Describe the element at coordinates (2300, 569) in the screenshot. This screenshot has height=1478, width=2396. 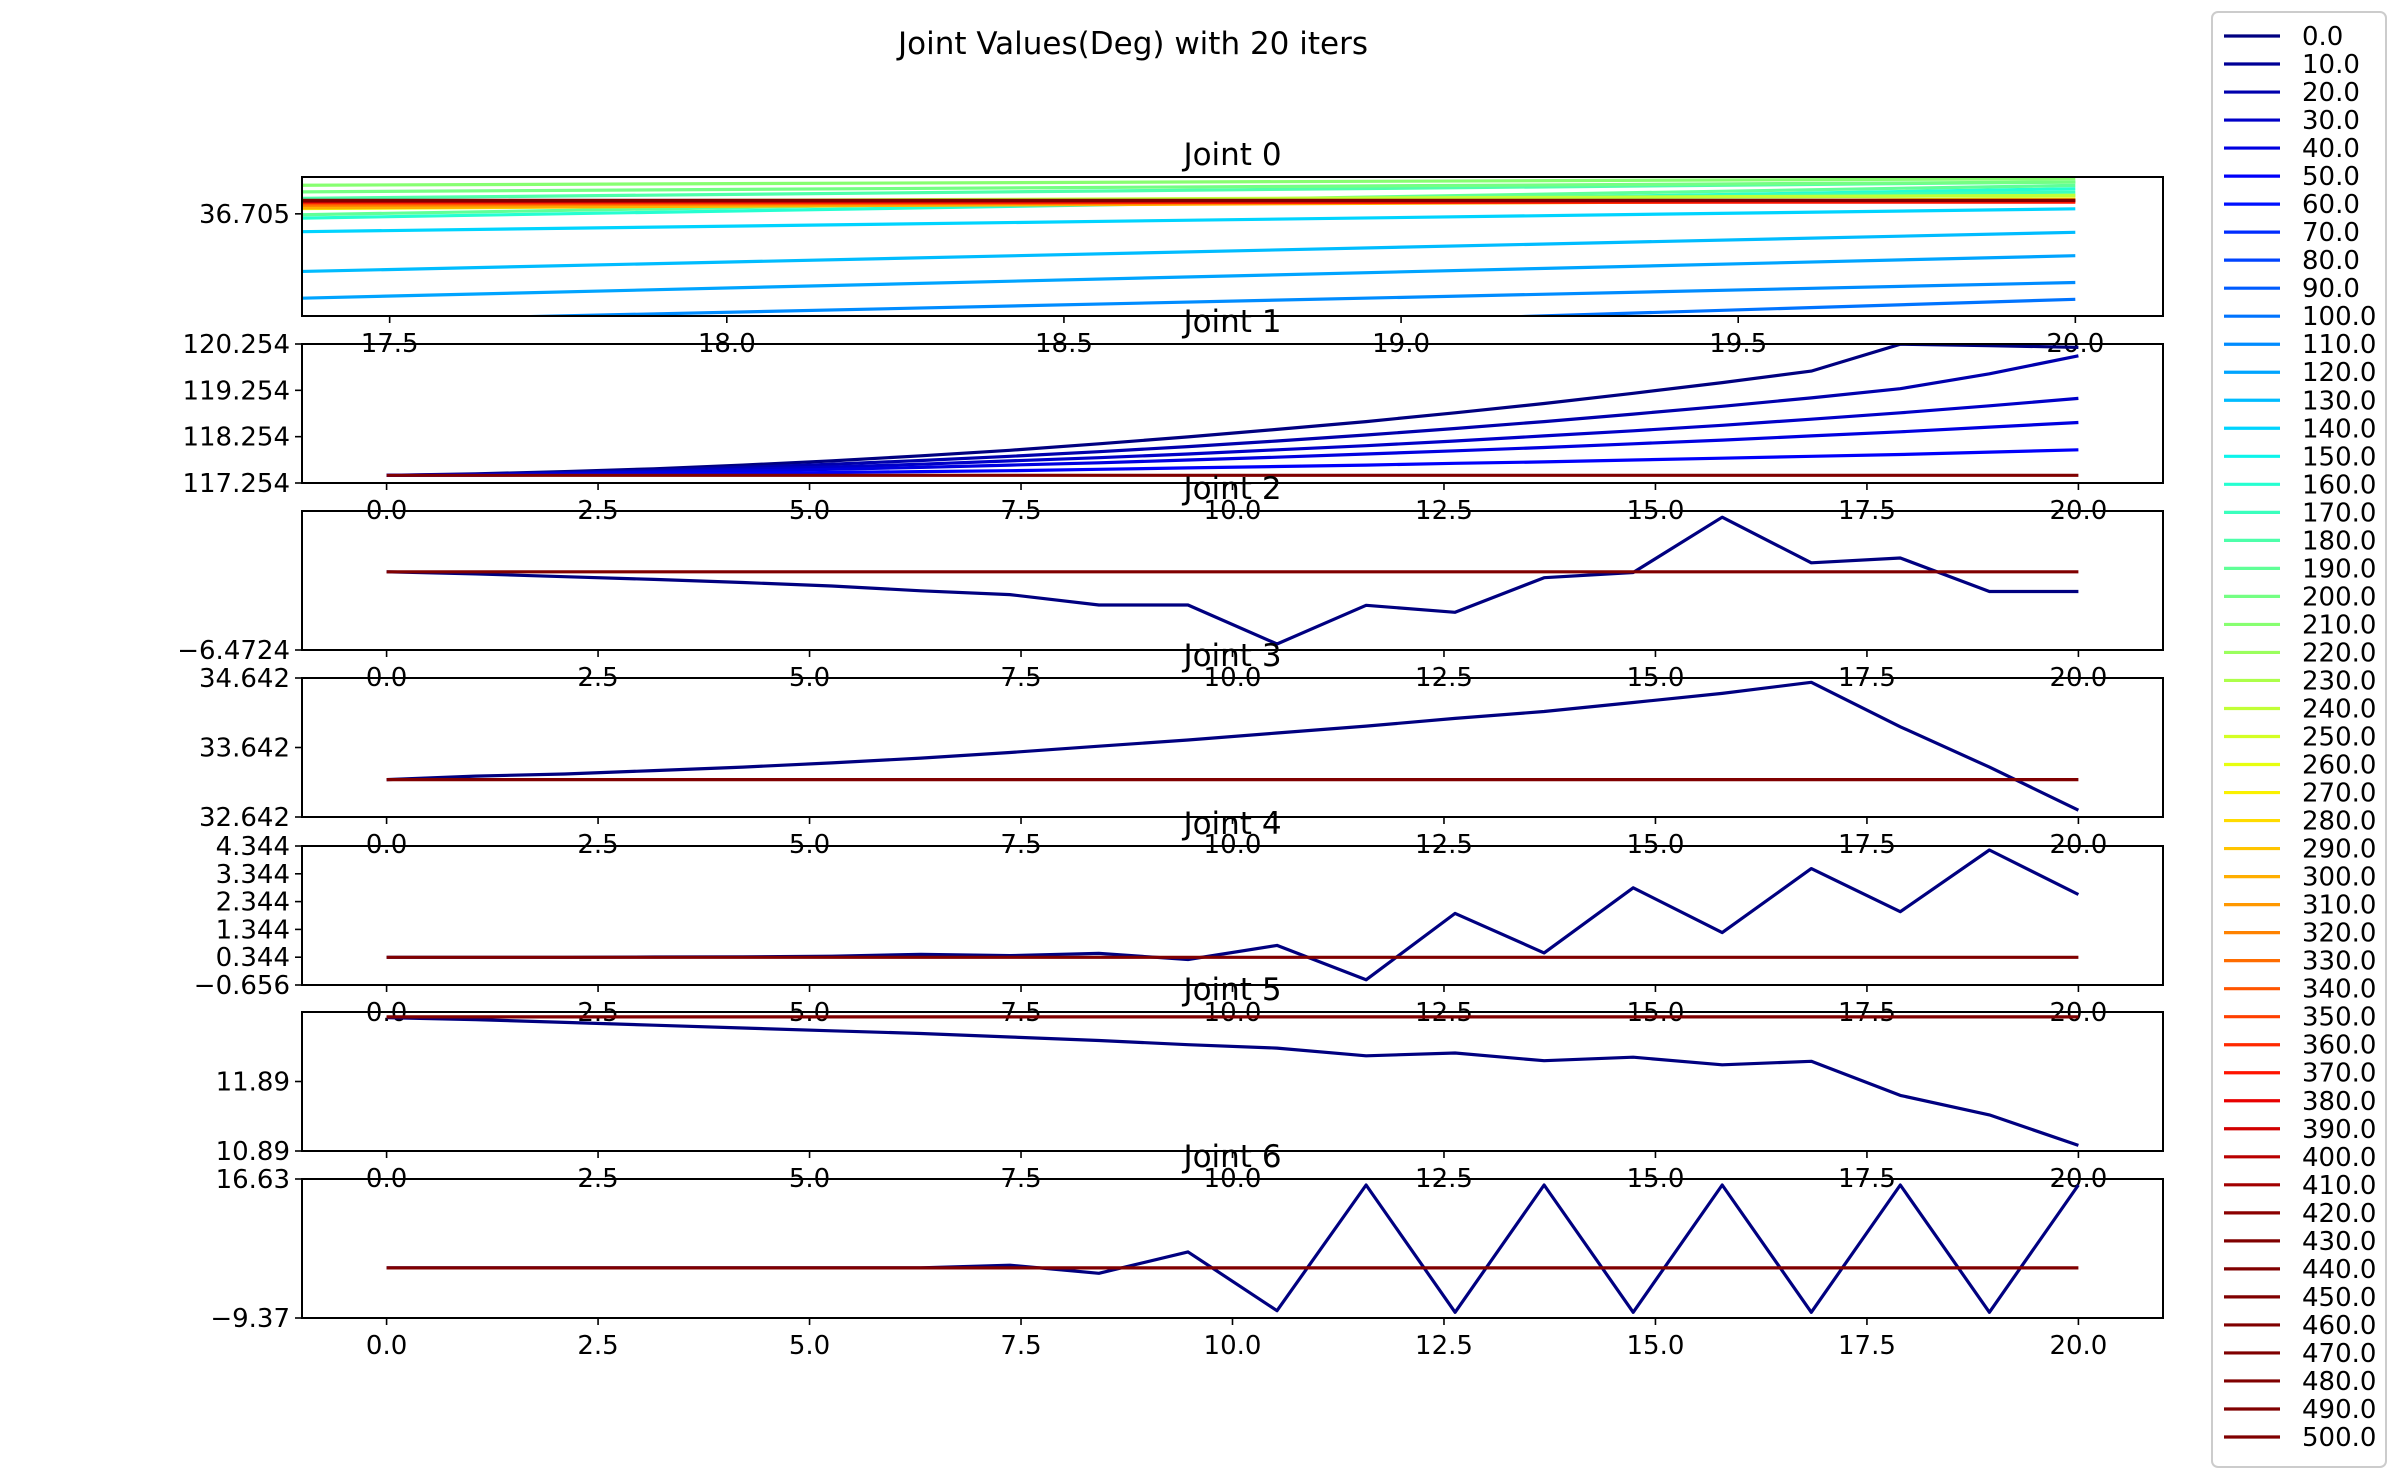
I see `legend-entry: 190.0` at that location.